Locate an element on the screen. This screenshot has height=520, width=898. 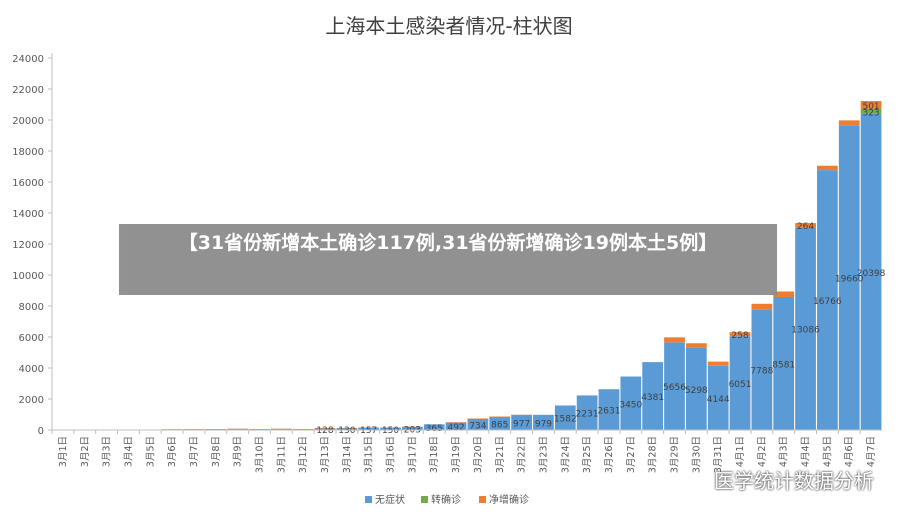
x-tick-label: 3月1日 is located at coordinates (63, 451).